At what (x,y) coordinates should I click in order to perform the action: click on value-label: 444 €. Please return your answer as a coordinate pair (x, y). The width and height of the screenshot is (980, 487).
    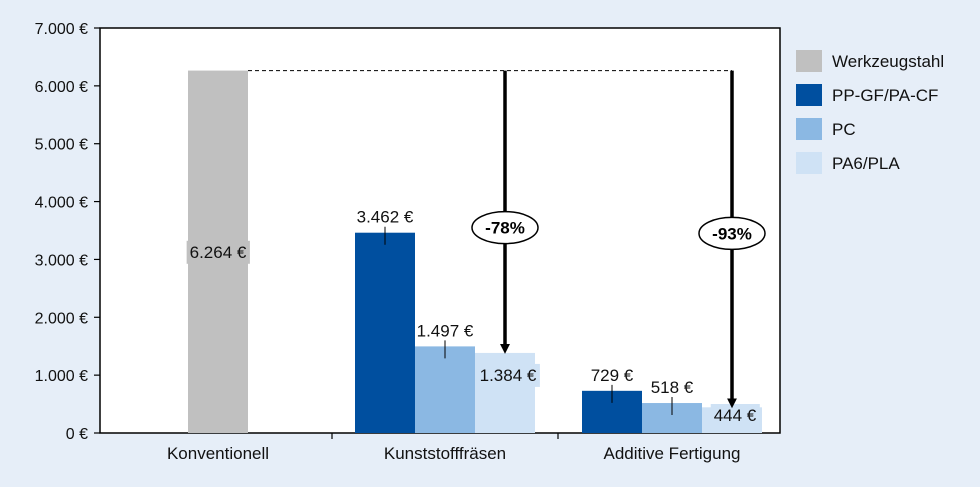
    Looking at the image, I should click on (735, 415).